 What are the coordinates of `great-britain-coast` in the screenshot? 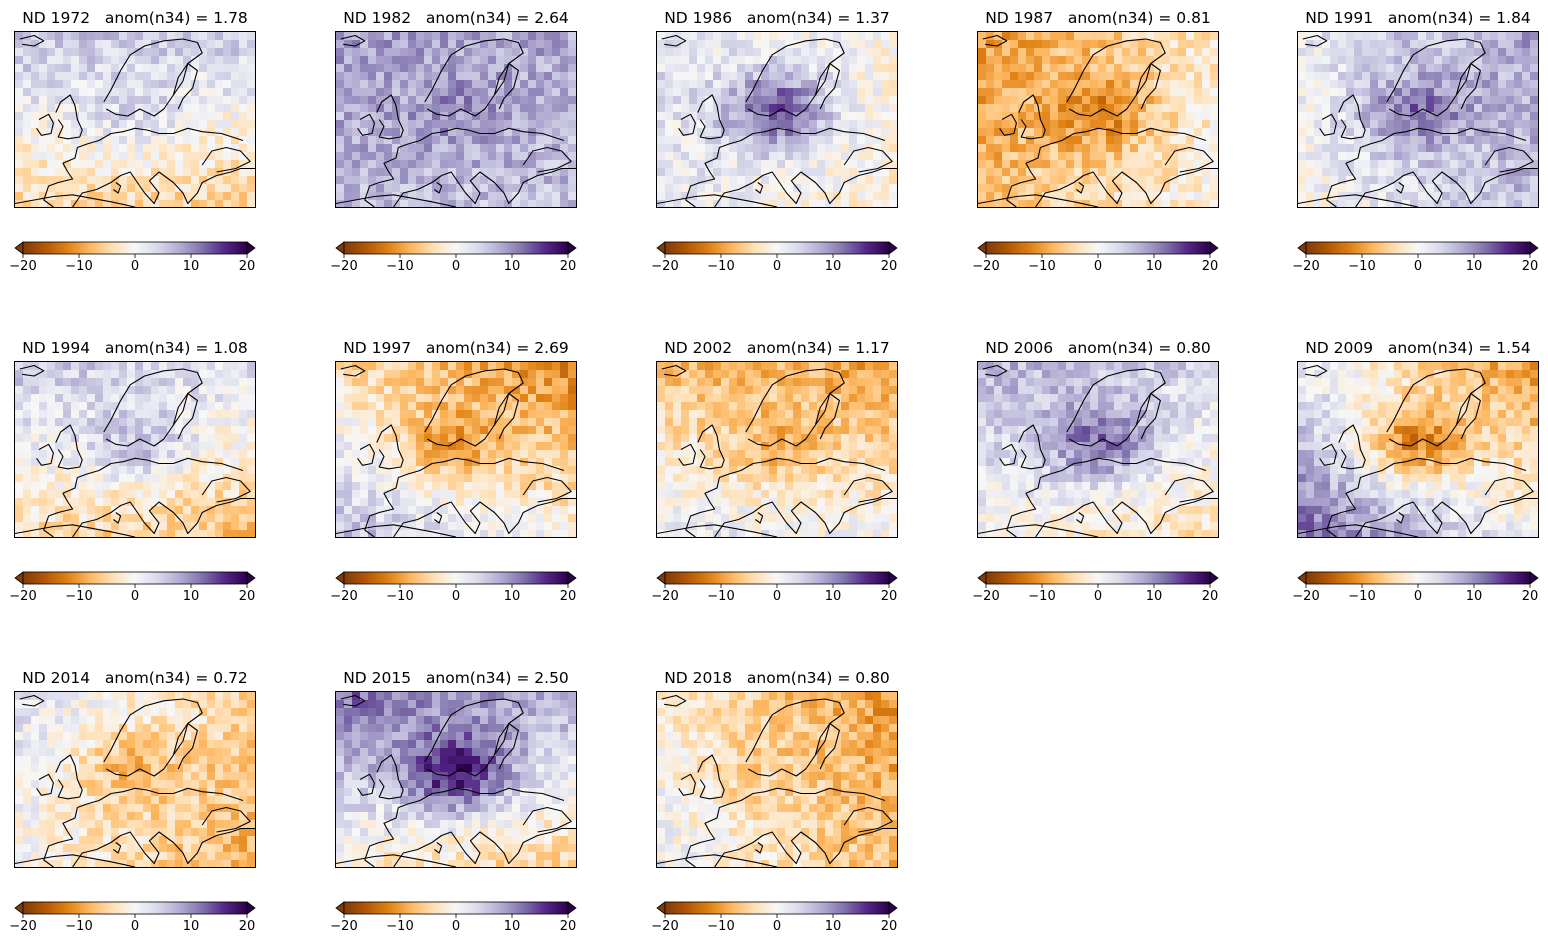 It's located at (1032, 117).